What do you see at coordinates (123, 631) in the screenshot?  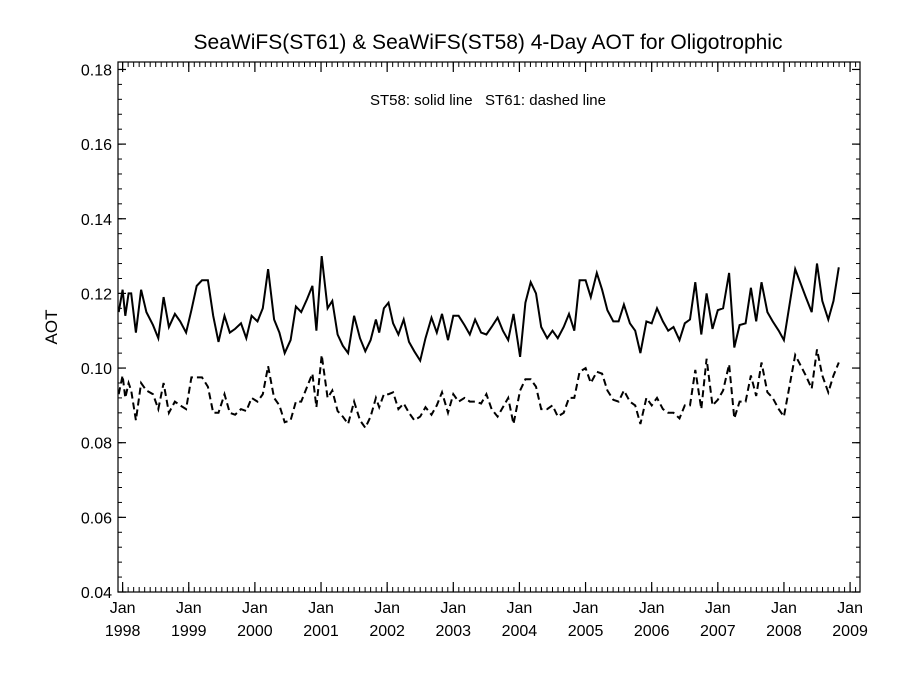 I see `x-tick-year-label: 1998` at bounding box center [123, 631].